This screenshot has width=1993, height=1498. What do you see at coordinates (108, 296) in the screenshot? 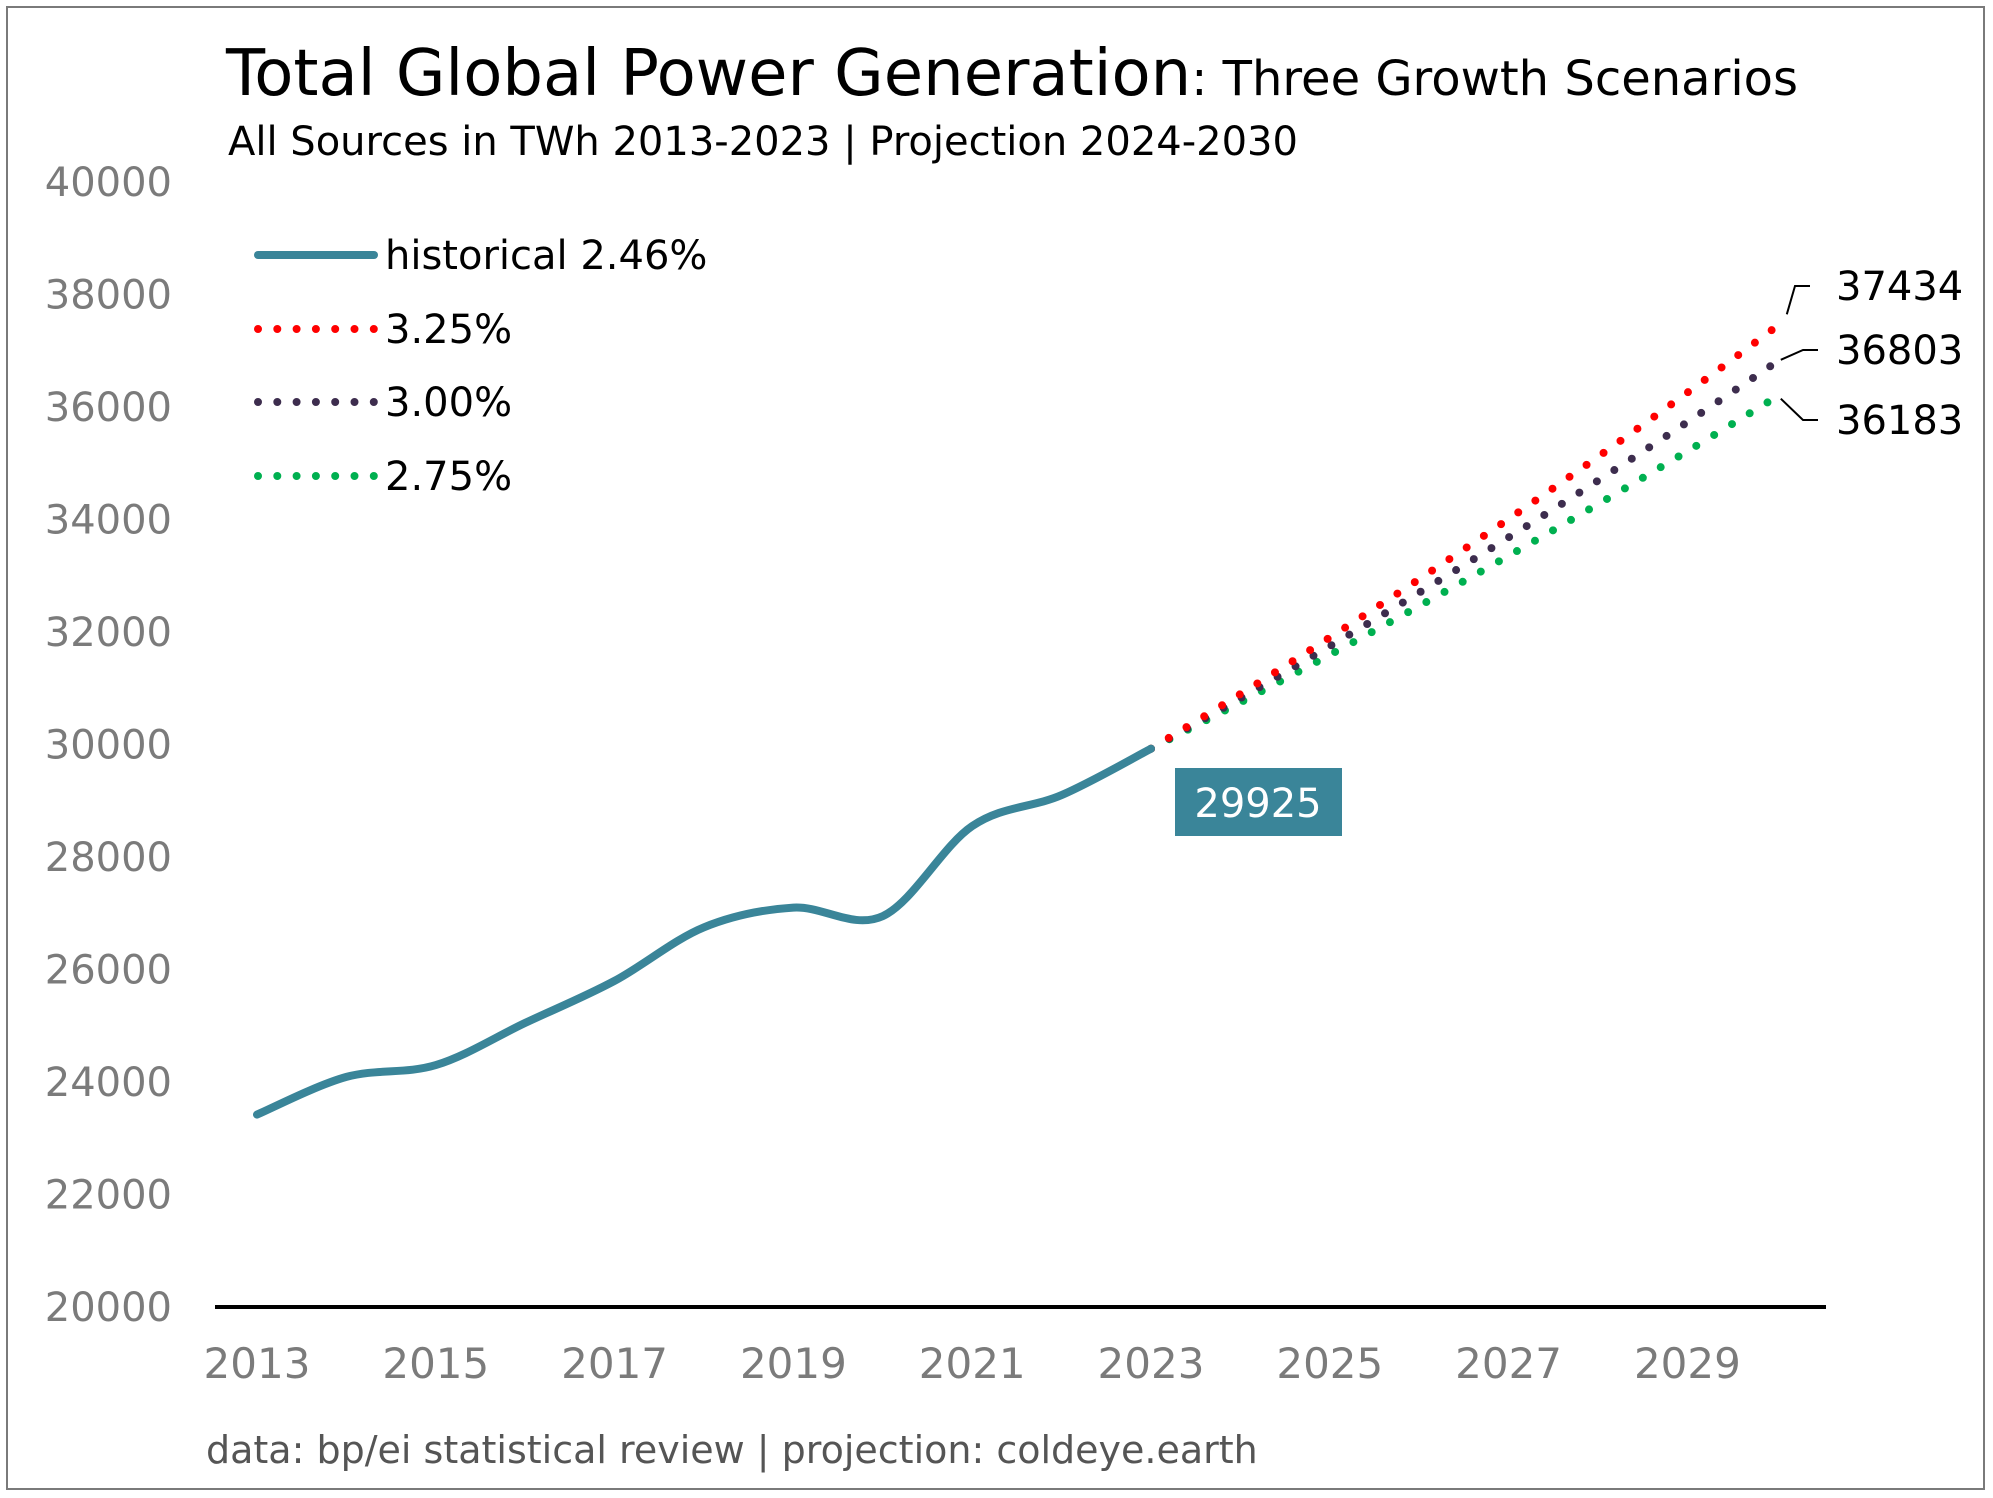
I see `y-tick-label: 38000` at bounding box center [108, 296].